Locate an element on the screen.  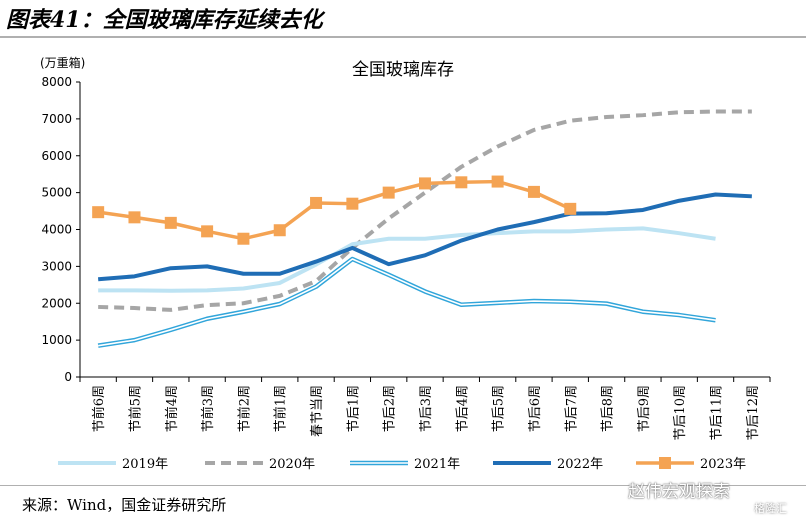
bottom-rule is located at coordinates (403, 485).